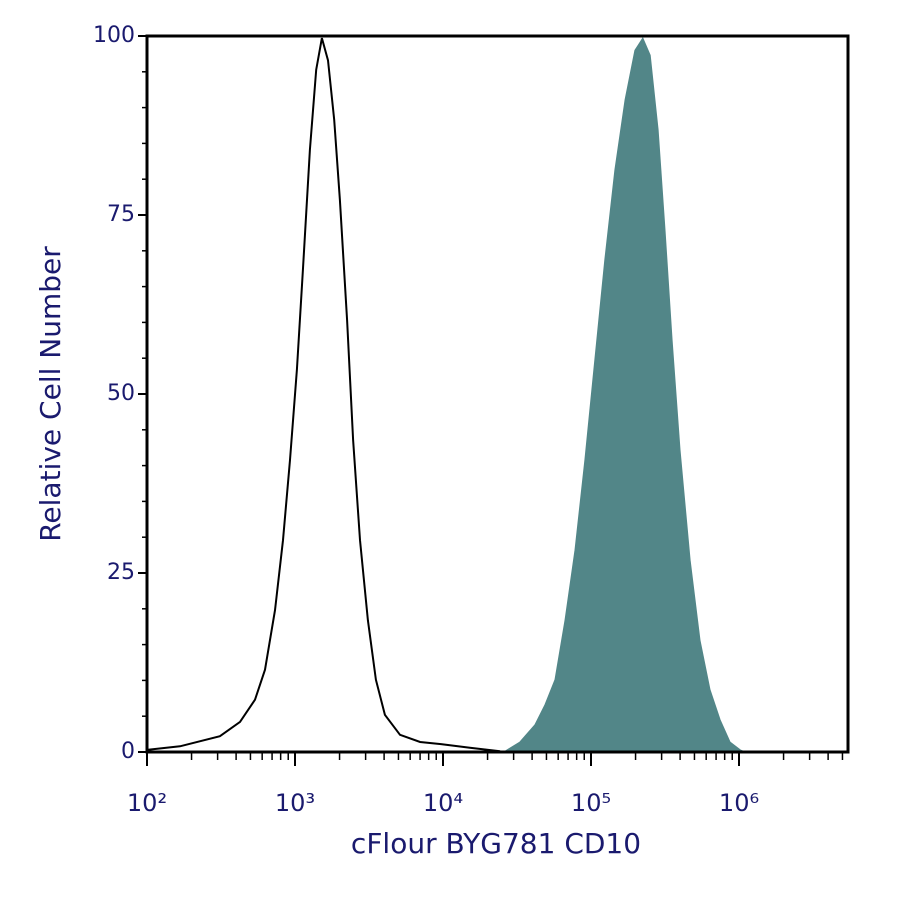  What do you see at coordinates (121, 393) in the screenshot?
I see `y-tick-label: 50` at bounding box center [121, 393].